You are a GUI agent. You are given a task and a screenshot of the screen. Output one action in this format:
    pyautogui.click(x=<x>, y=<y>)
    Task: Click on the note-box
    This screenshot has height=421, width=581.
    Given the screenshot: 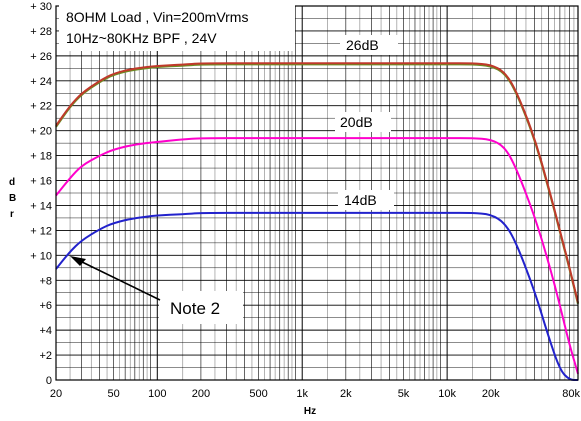 What is the action you would take?
    pyautogui.click(x=201, y=307)
    